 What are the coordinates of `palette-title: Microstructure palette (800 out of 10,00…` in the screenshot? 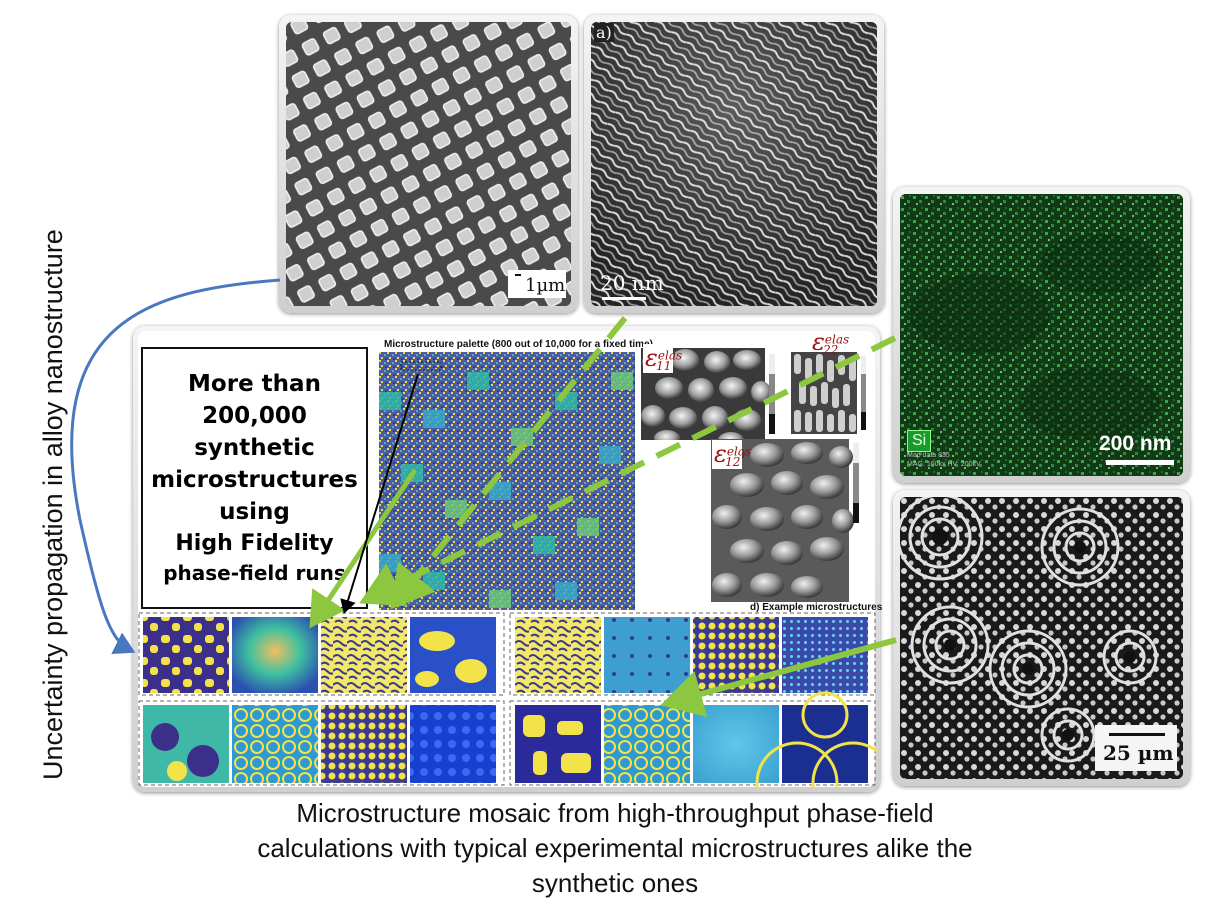 It's located at (518, 344).